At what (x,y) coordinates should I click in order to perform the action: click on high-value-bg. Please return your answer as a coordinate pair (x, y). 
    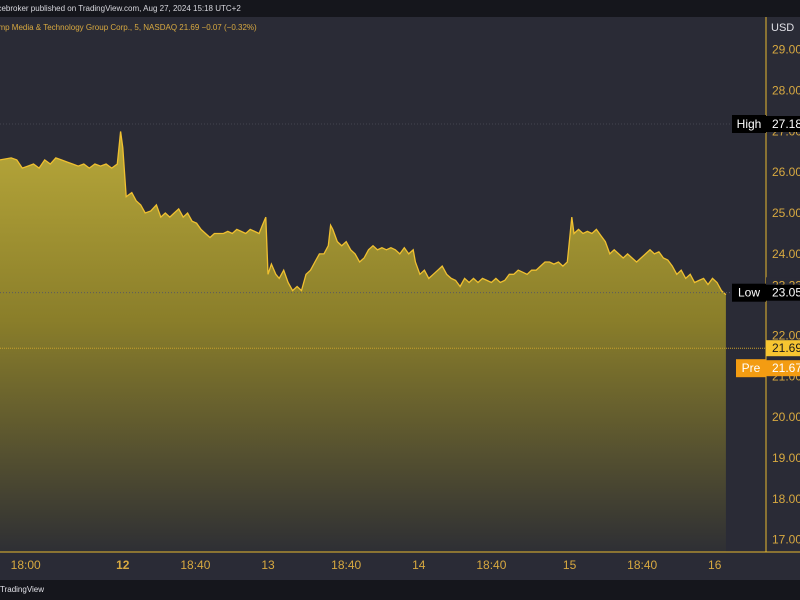
    Looking at the image, I should click on (783, 124).